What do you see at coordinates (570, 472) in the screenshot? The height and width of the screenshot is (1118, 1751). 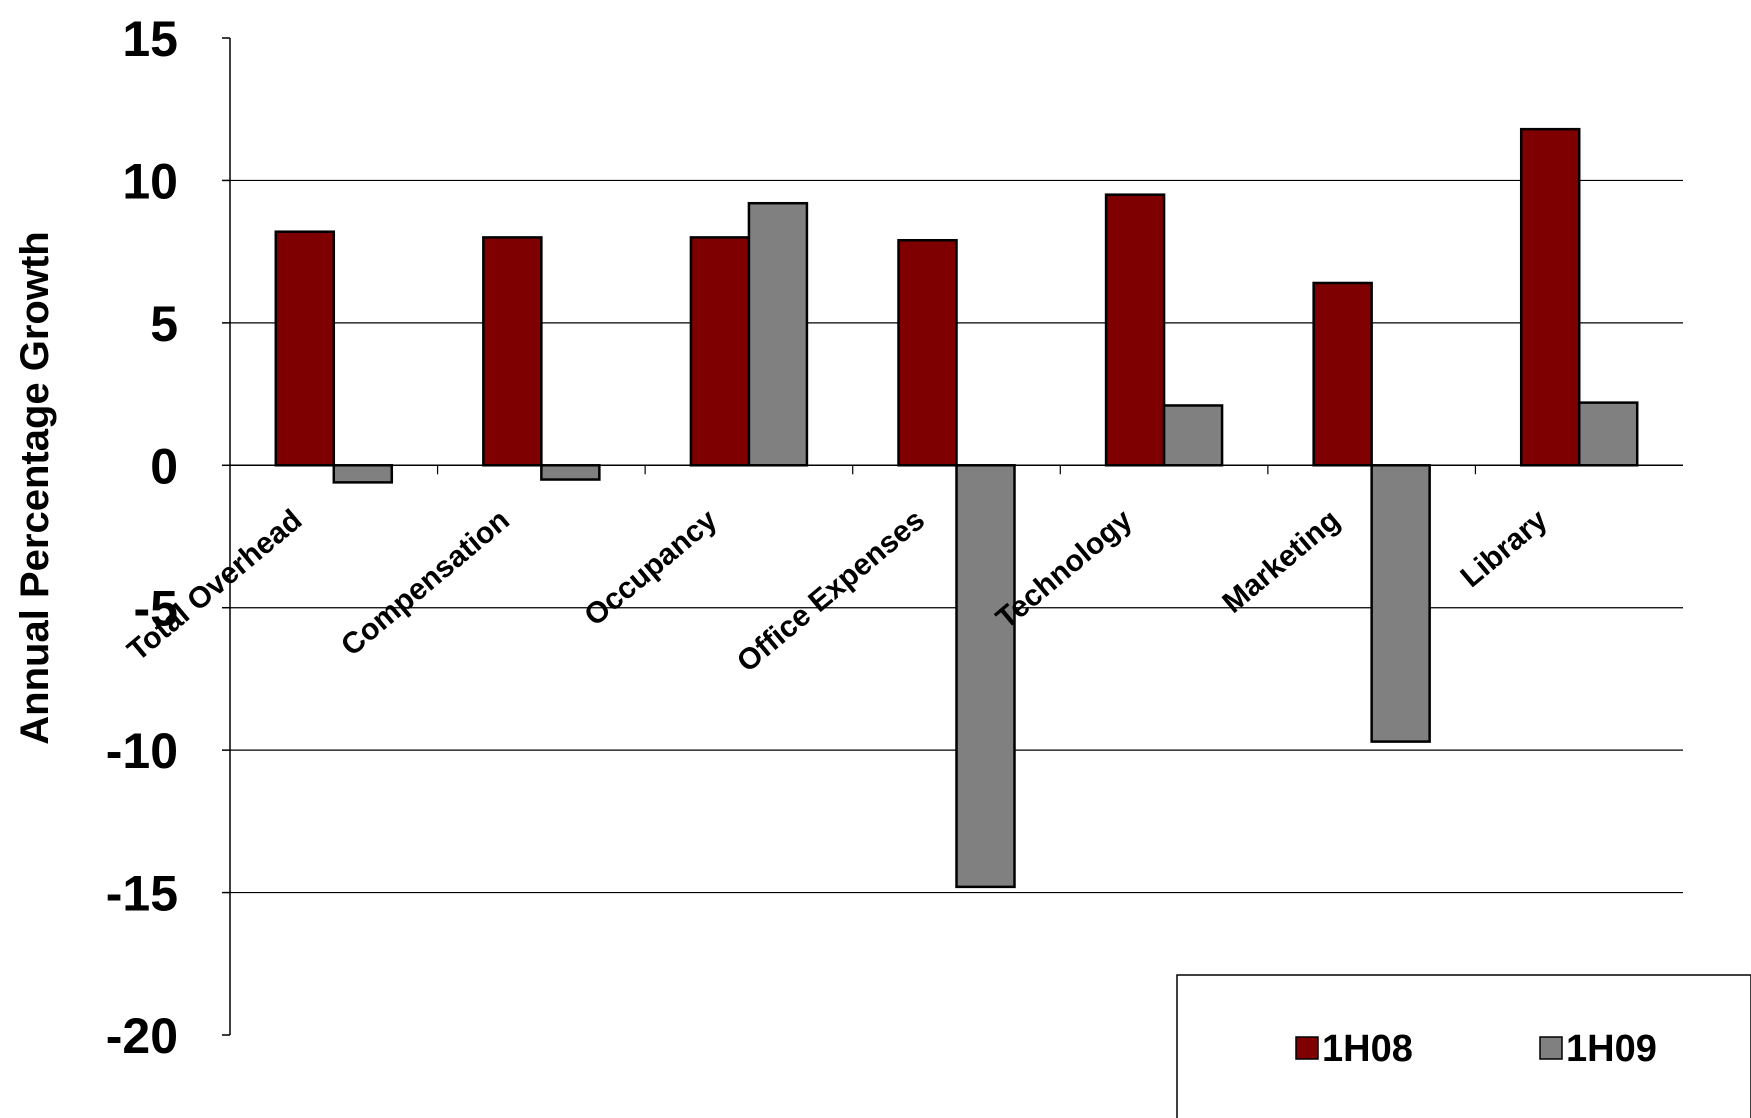 I see `bar-1h09-compensation` at bounding box center [570, 472].